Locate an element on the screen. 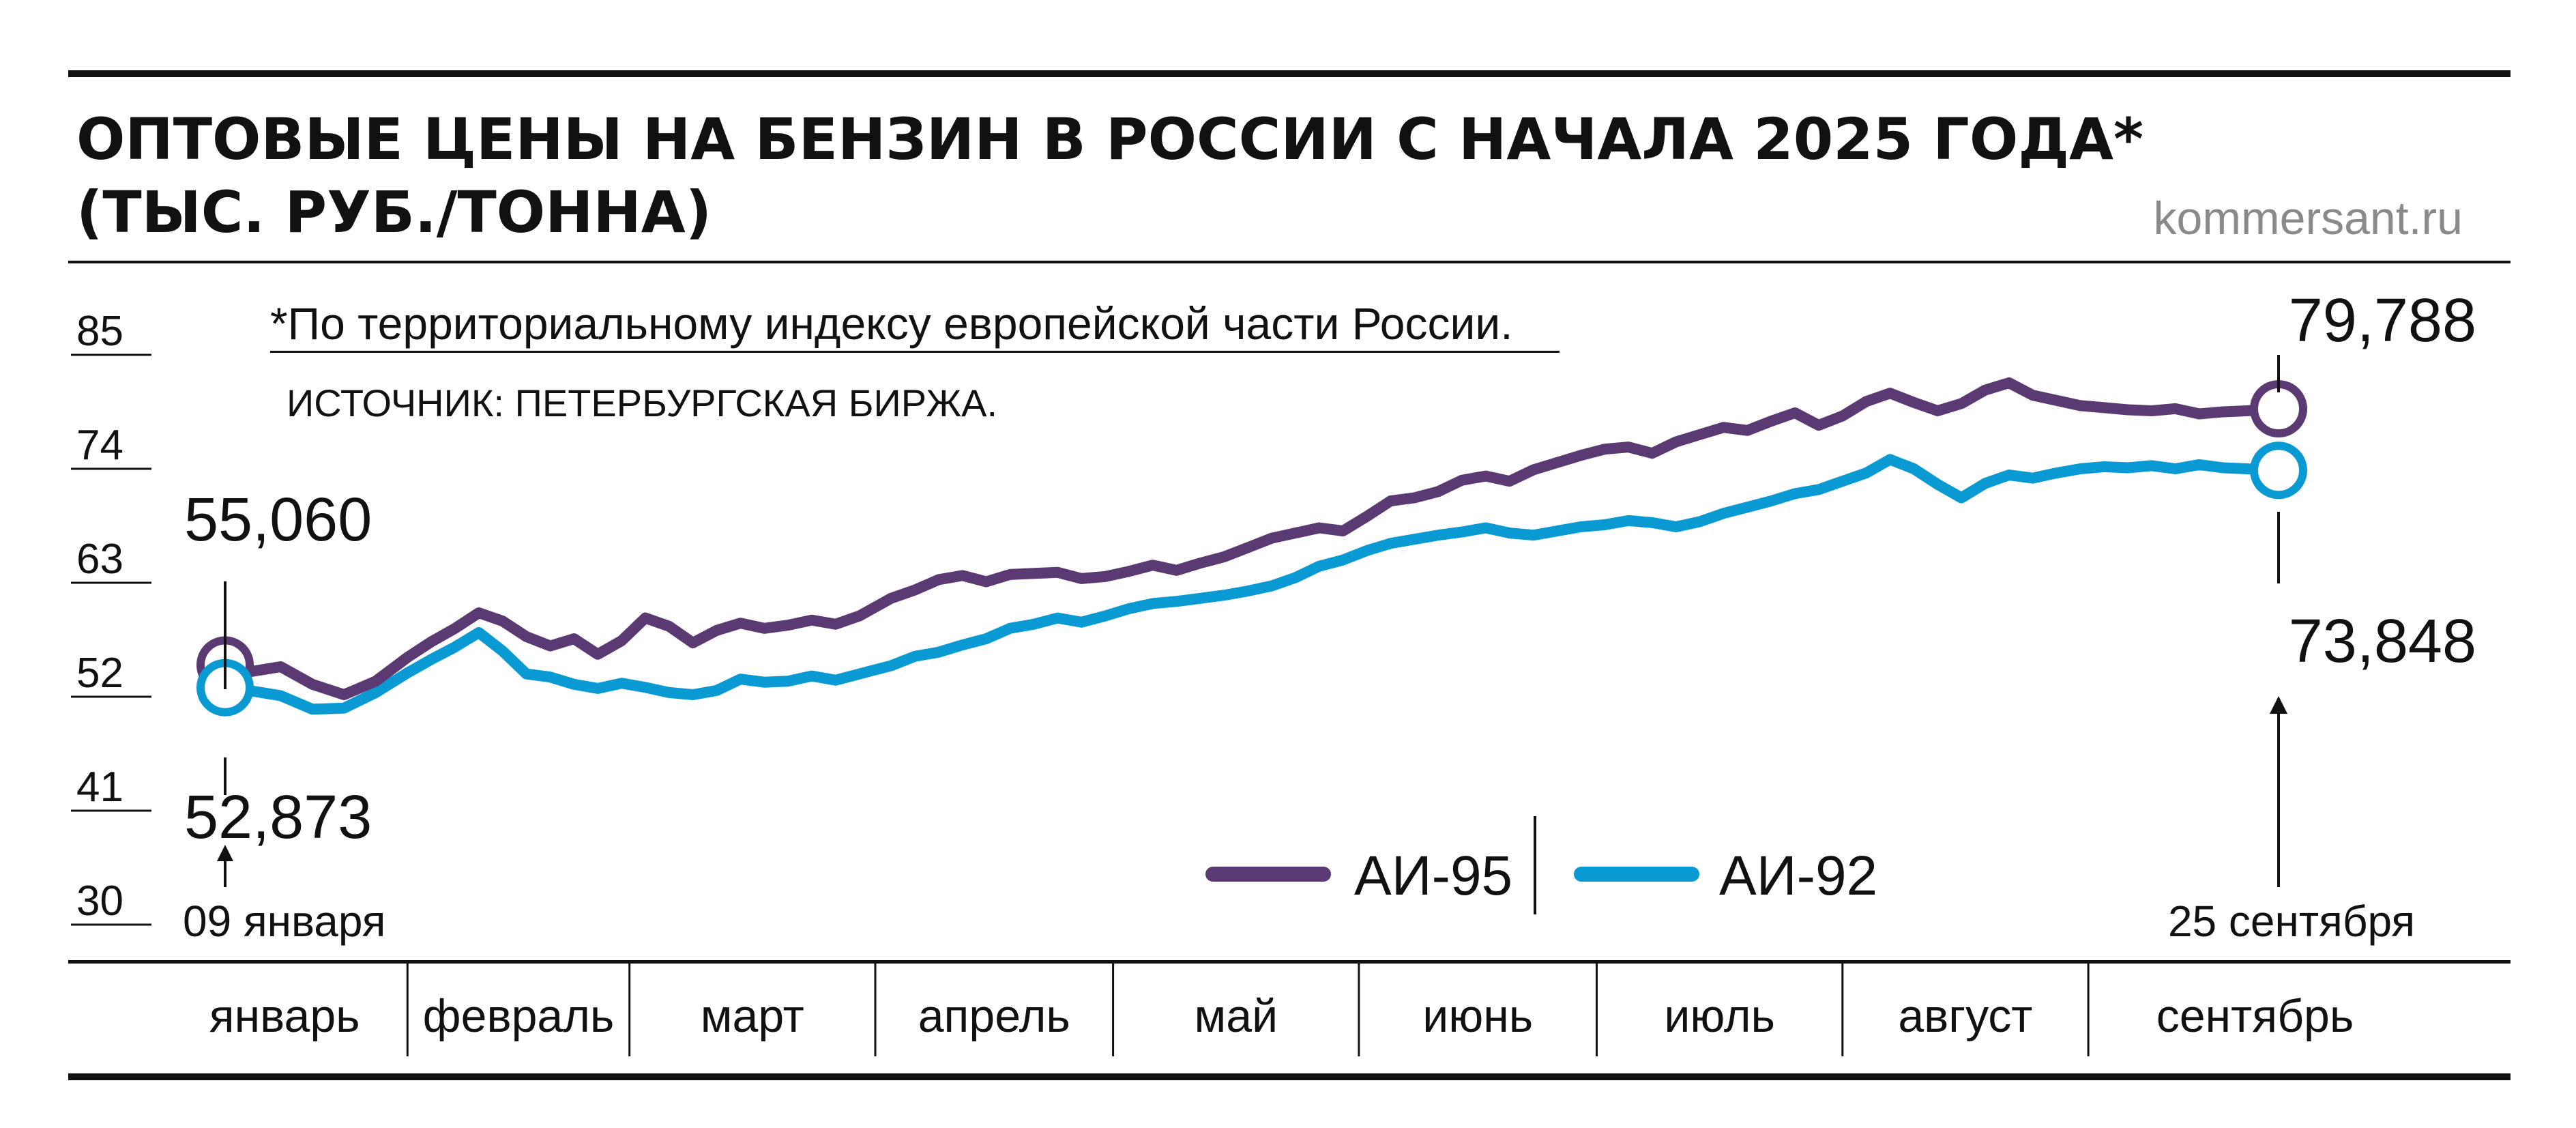 The width and height of the screenshot is (2576, 1128). site-label: kommersant.ru is located at coordinates (2308, 218).